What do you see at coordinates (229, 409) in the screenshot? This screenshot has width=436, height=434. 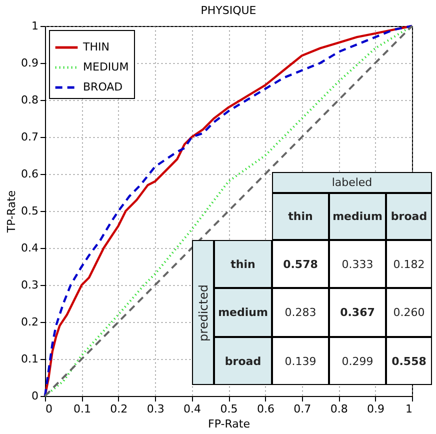 I see `x-tick-label: 0.5` at bounding box center [229, 409].